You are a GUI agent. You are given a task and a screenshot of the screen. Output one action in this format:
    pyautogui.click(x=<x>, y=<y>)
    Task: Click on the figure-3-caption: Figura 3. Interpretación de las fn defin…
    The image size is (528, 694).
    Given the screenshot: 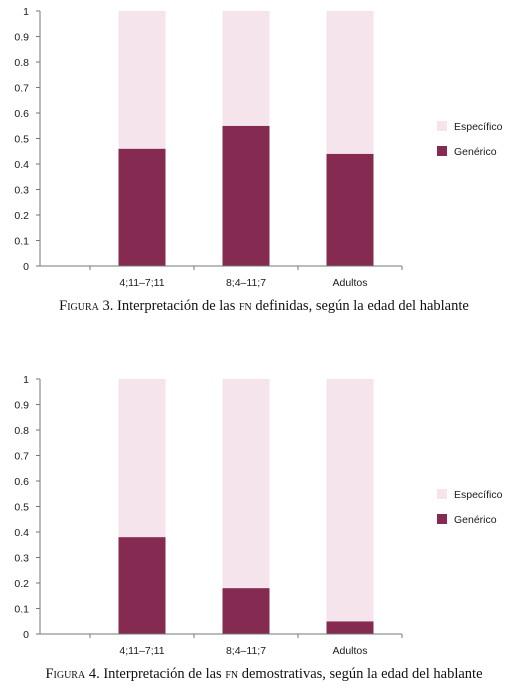 What is the action you would take?
    pyautogui.click(x=264, y=306)
    